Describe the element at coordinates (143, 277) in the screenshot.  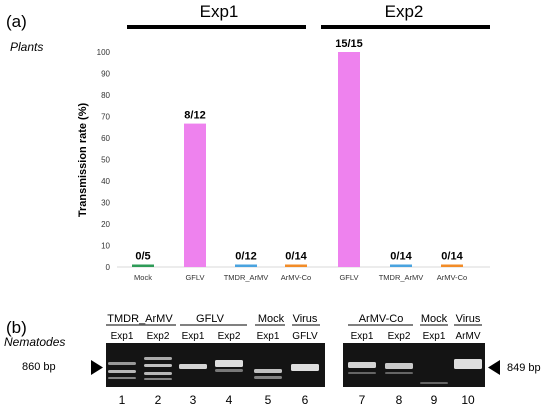
I see `x-tick-label: Mock` at that location.